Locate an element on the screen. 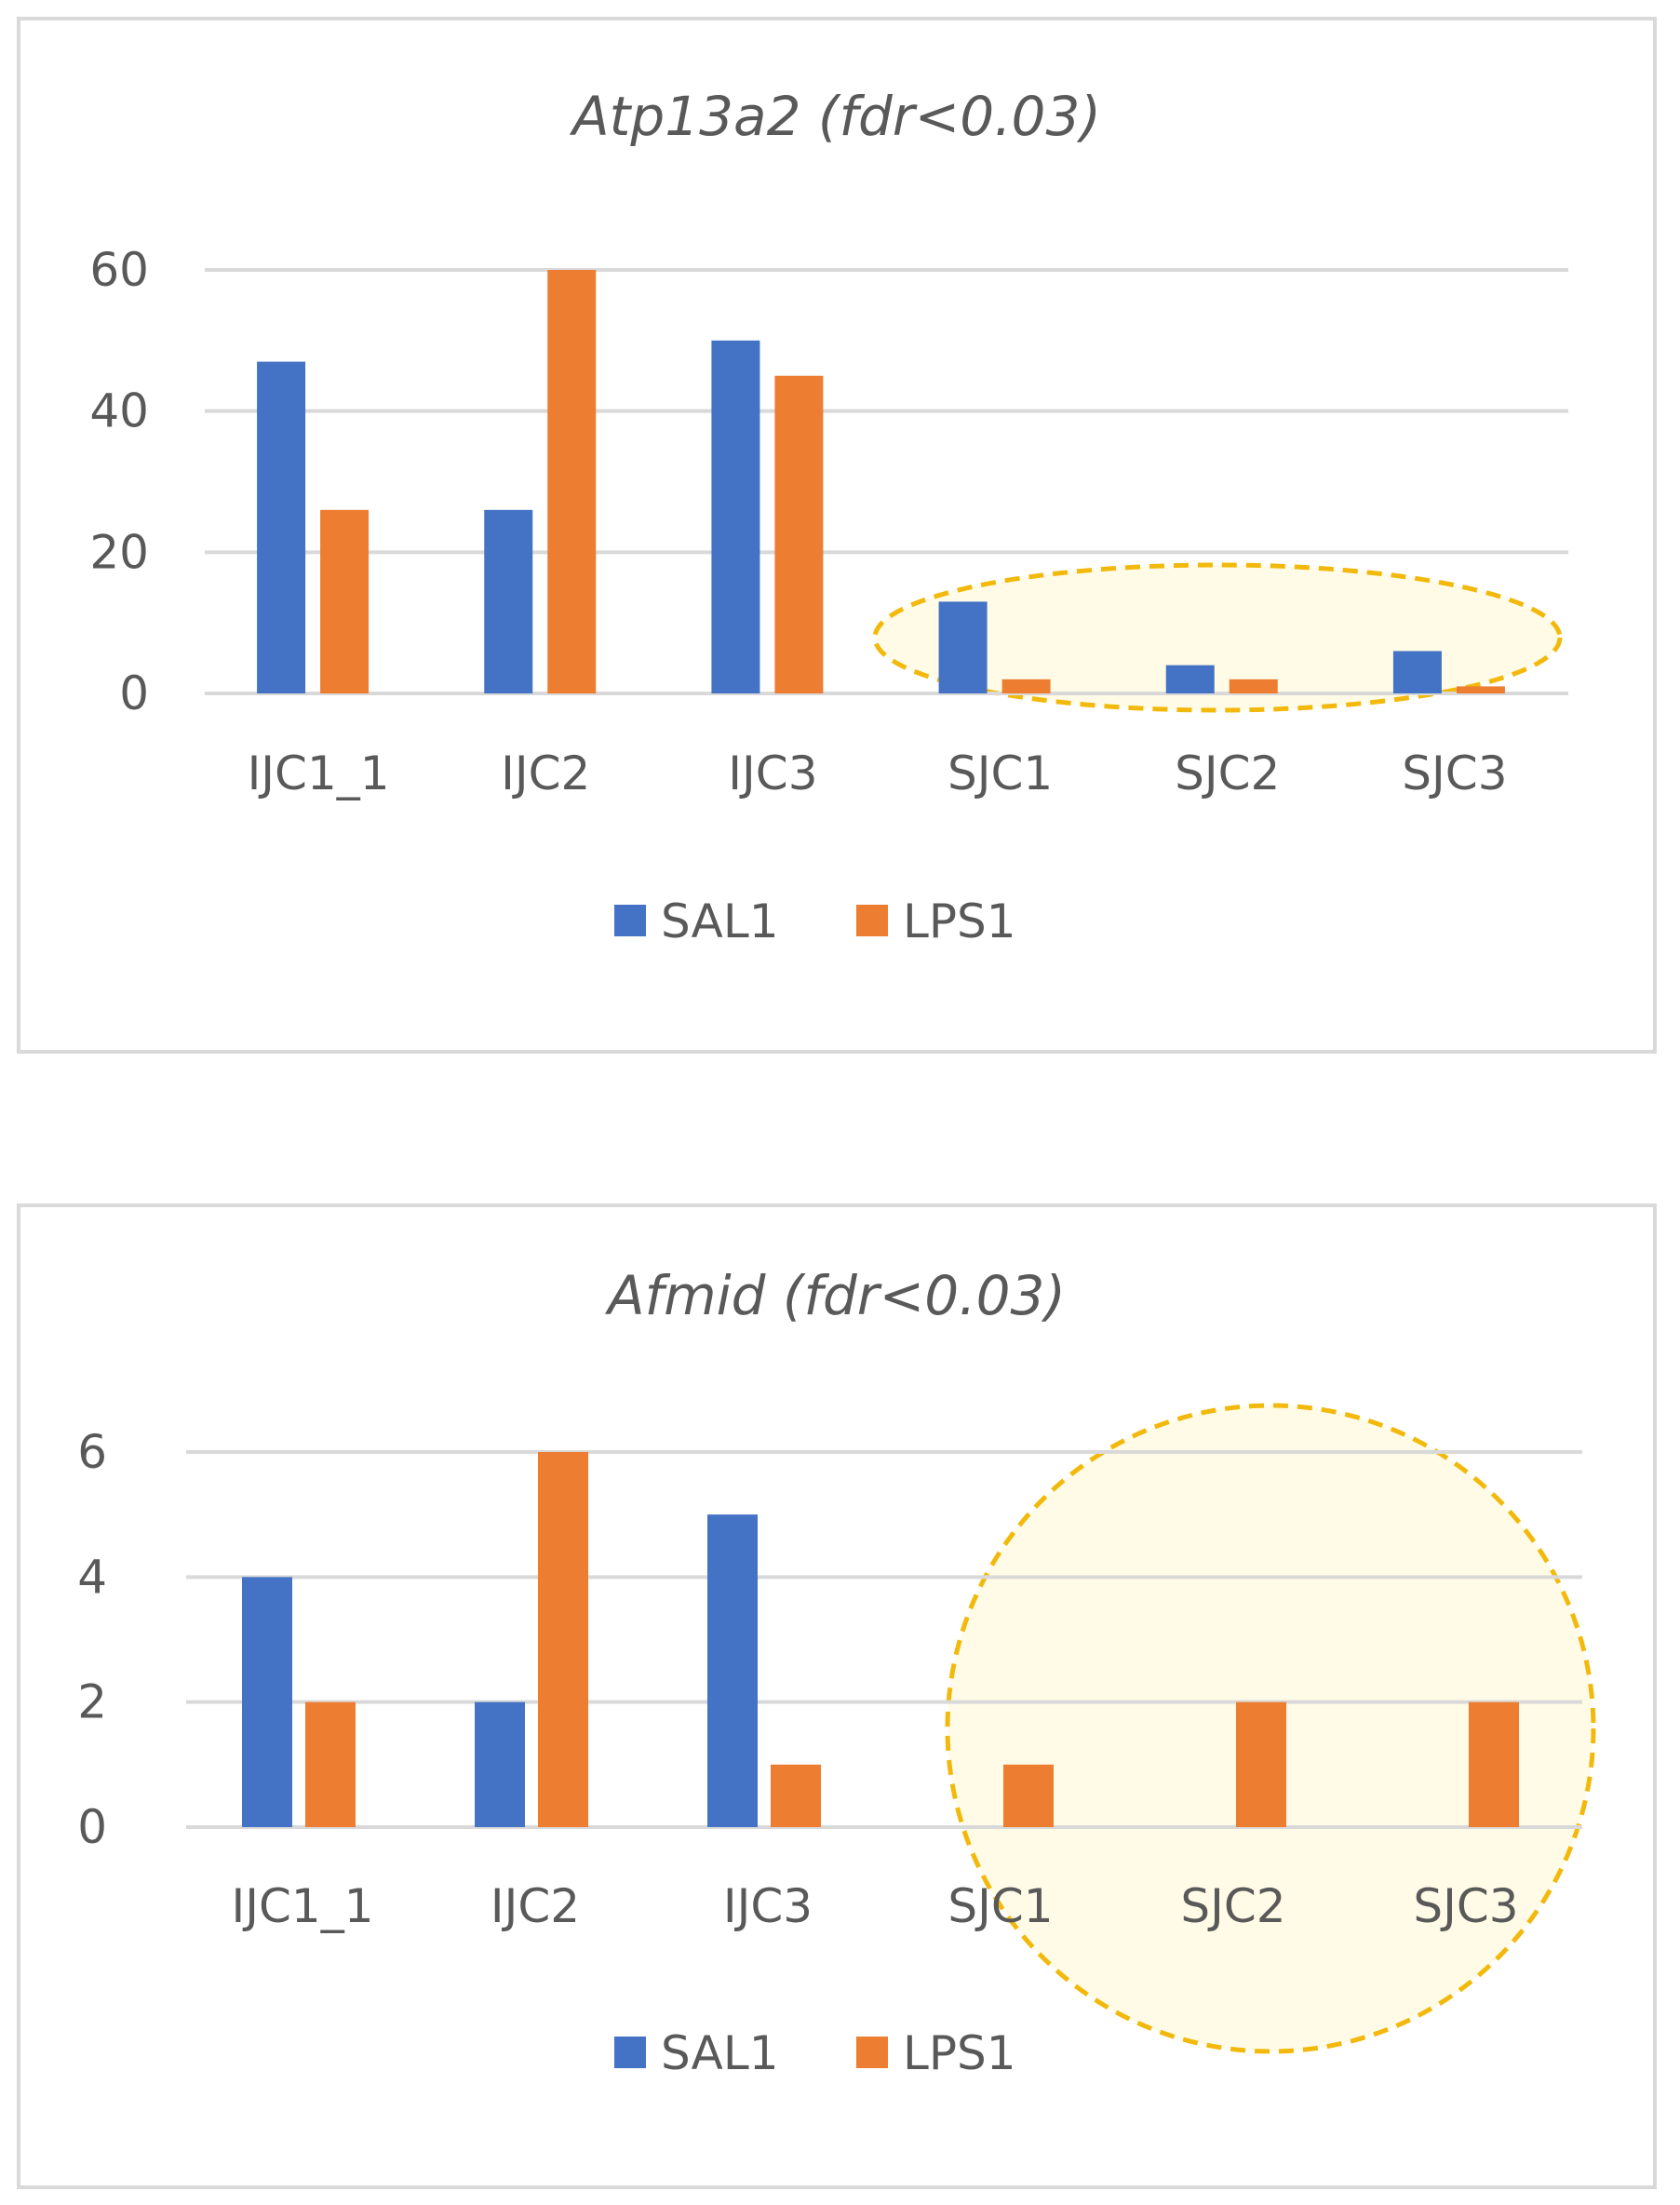  y-tick-label: 20 is located at coordinates (119, 552).